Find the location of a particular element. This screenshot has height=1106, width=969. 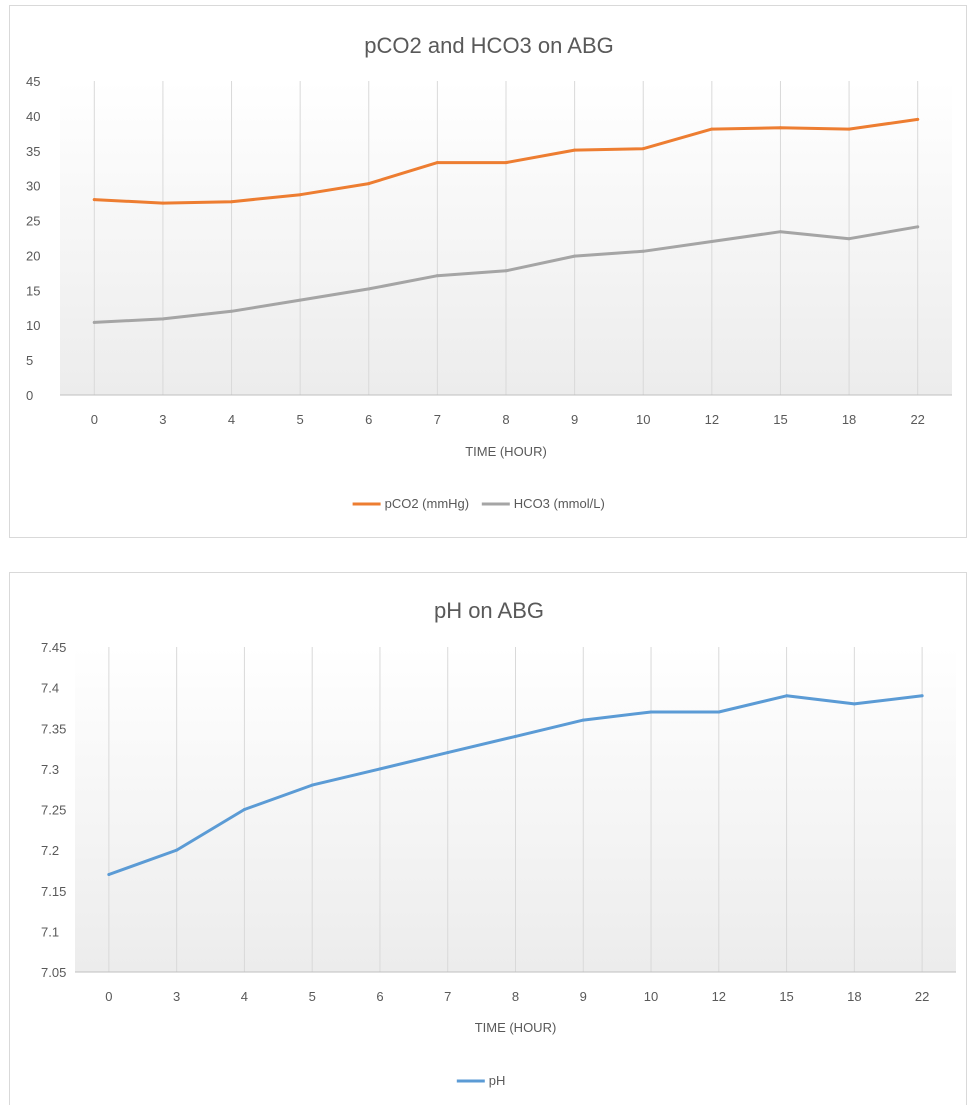

y-axis-ticks: 7.05 7.1 7.15 7.2 7.25 7.3 7.35 7.4 7.45 is located at coordinates (53, 810).